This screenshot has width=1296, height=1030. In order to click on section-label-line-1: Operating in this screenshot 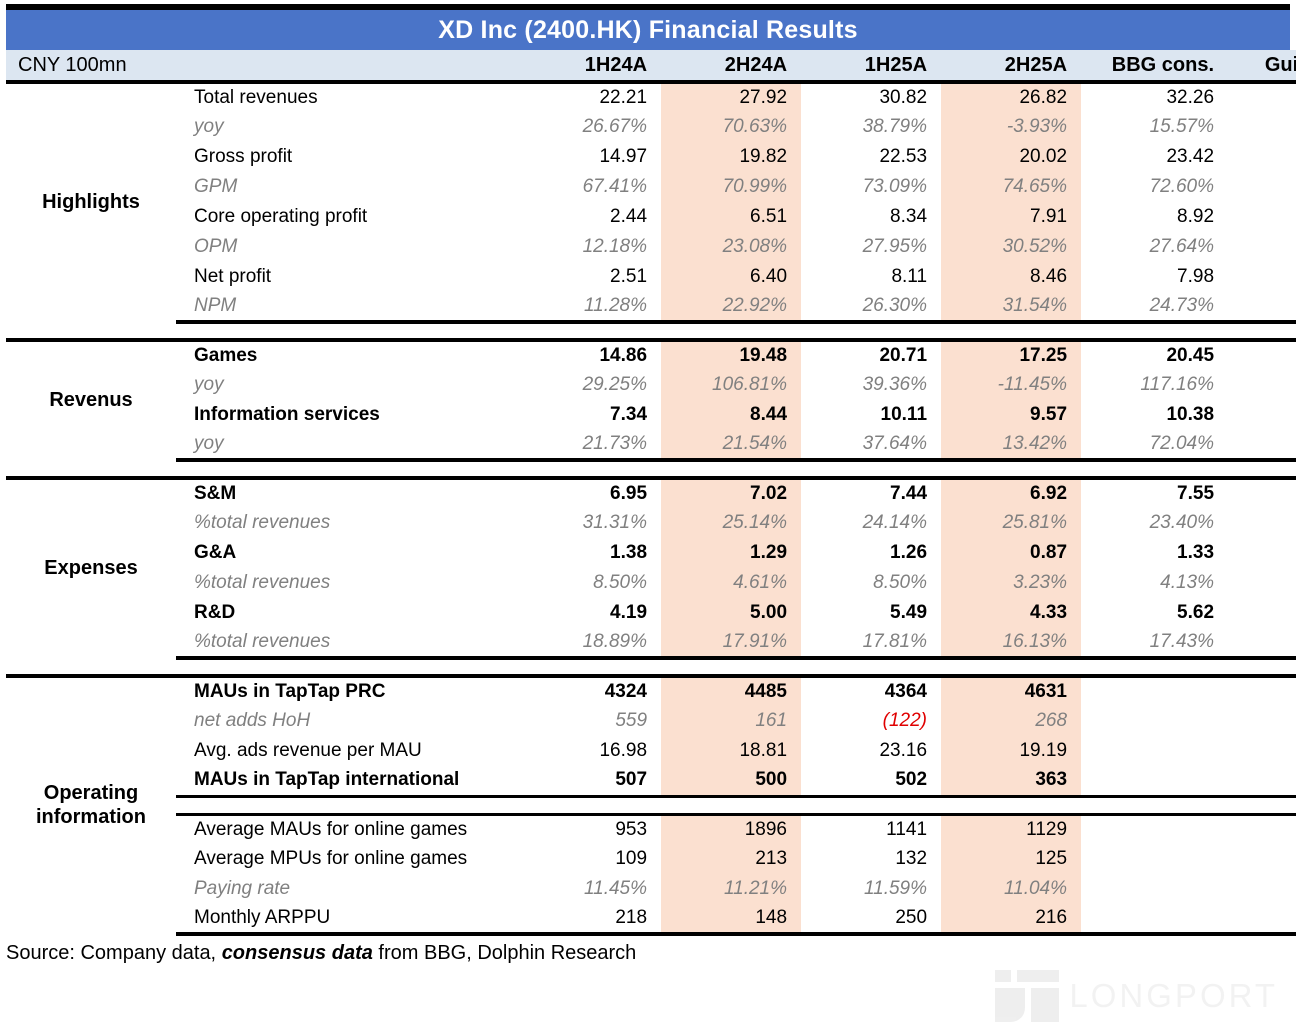, I will do `click(91, 793)`.